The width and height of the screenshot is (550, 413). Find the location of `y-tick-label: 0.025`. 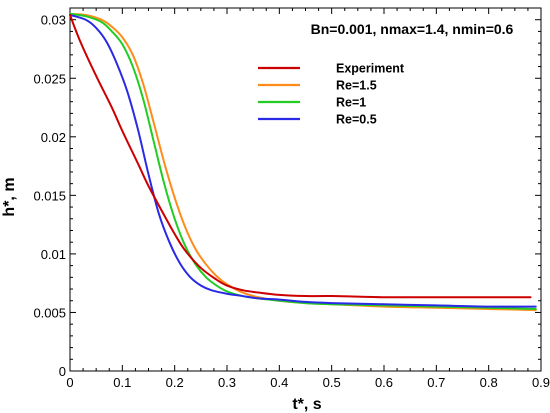

y-tick-label: 0.025 is located at coordinates (49, 78).